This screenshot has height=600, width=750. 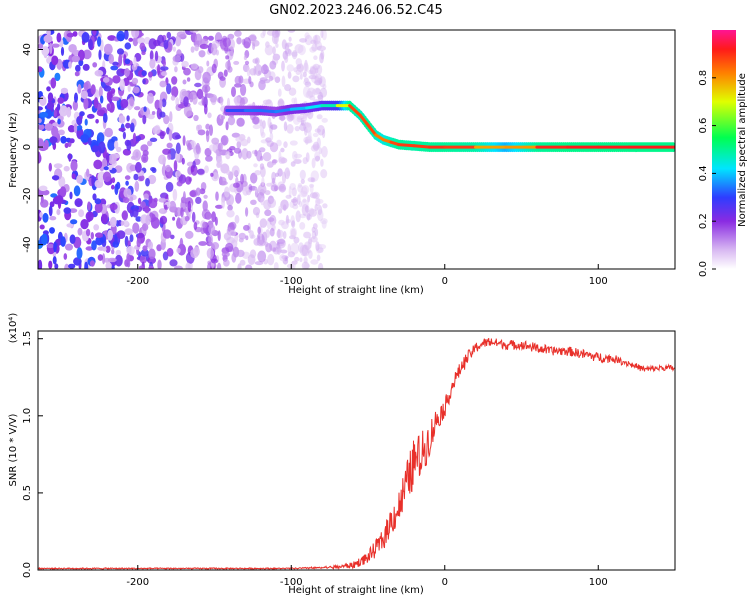 What do you see at coordinates (724, 149) in the screenshot?
I see `colorbar-gradient` at bounding box center [724, 149].